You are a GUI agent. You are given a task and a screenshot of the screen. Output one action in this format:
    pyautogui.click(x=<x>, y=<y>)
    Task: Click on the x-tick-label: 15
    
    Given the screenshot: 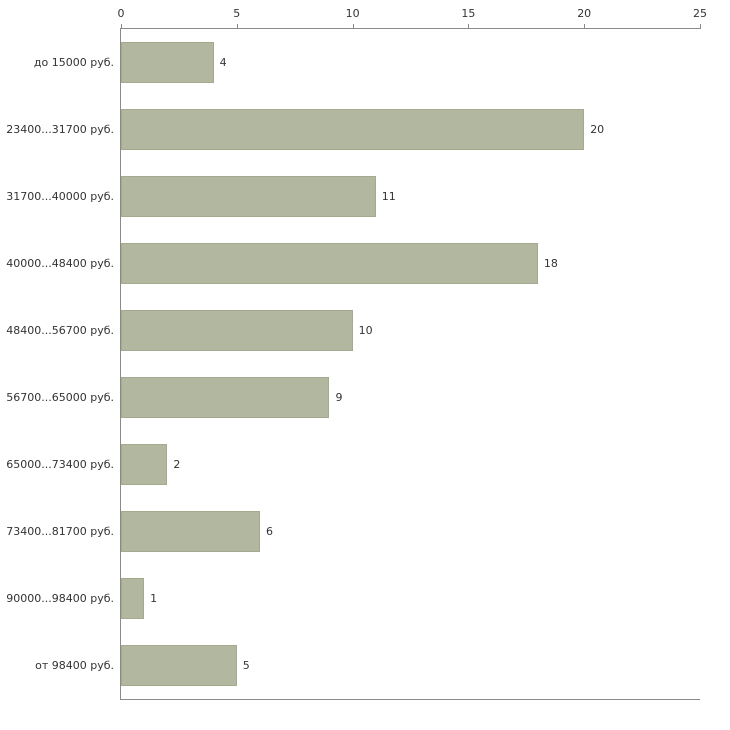 What is the action you would take?
    pyautogui.click(x=468, y=13)
    